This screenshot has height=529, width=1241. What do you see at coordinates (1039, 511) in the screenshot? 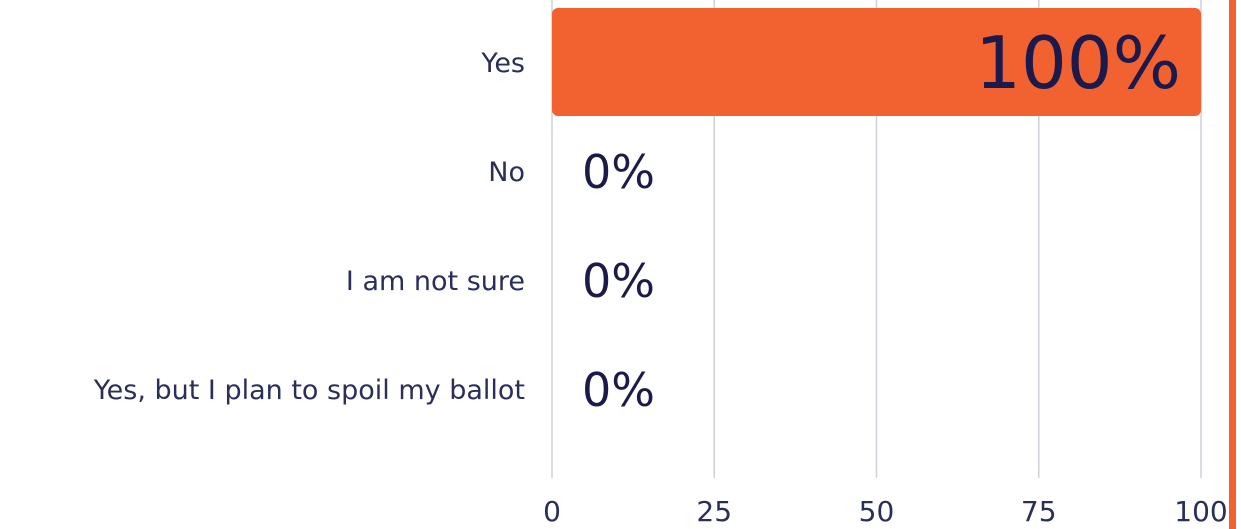
I see `x-tick-label: 75` at bounding box center [1039, 511].